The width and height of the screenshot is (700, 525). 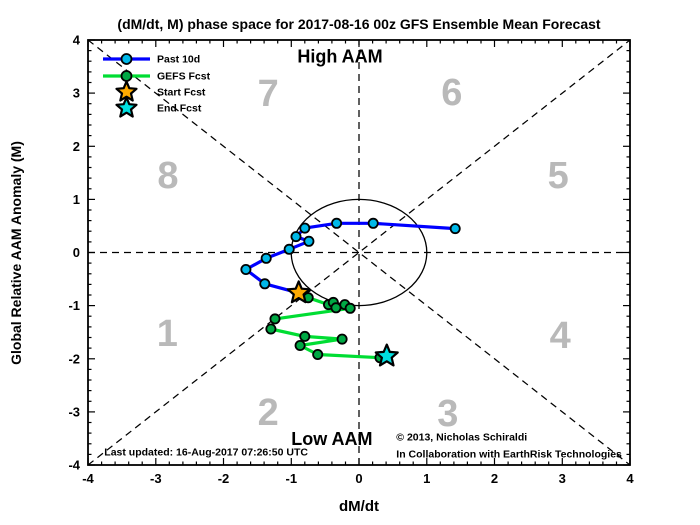 I want to click on quadrant-label-6: 6, so click(x=451, y=93).